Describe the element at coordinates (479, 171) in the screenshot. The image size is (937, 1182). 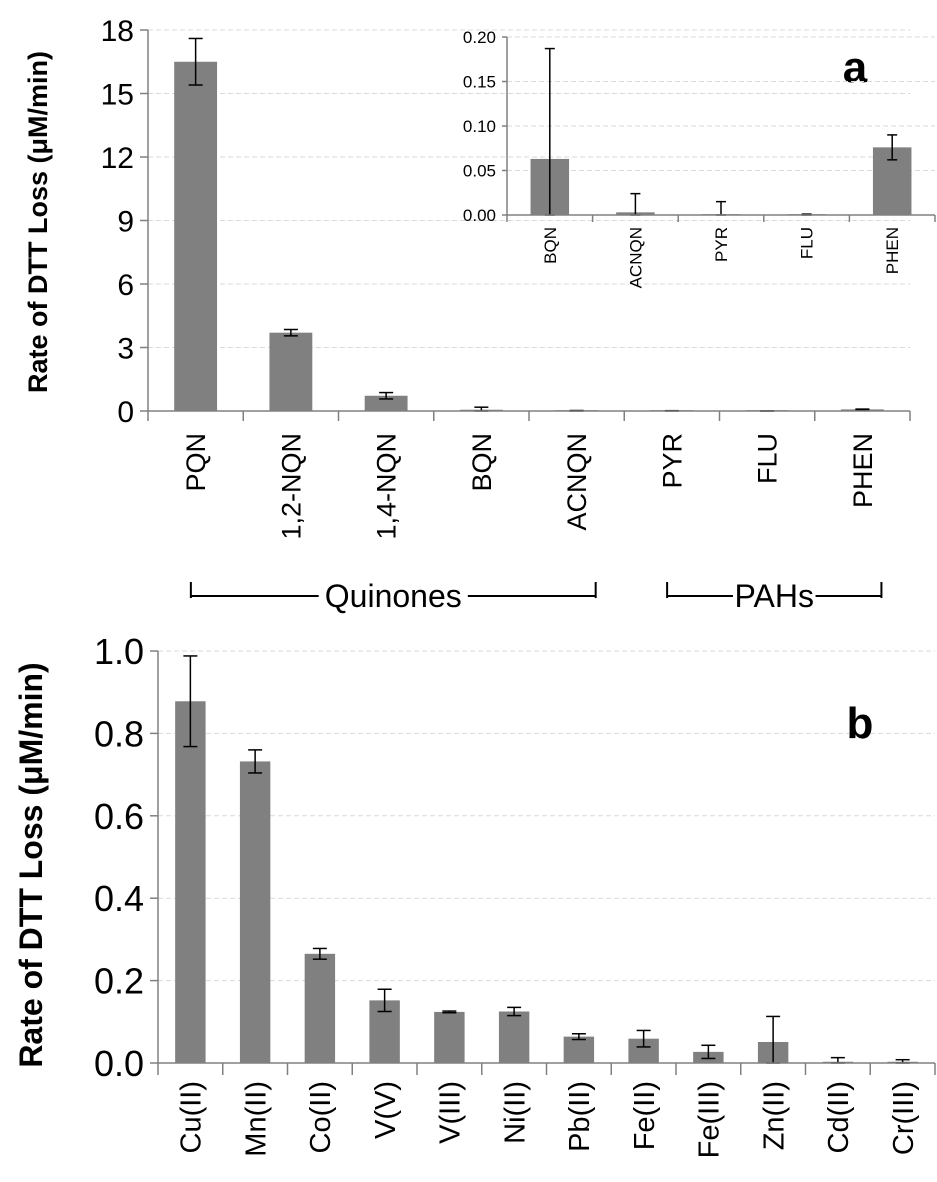
I see `inset-y-tick-label: 0.05` at that location.